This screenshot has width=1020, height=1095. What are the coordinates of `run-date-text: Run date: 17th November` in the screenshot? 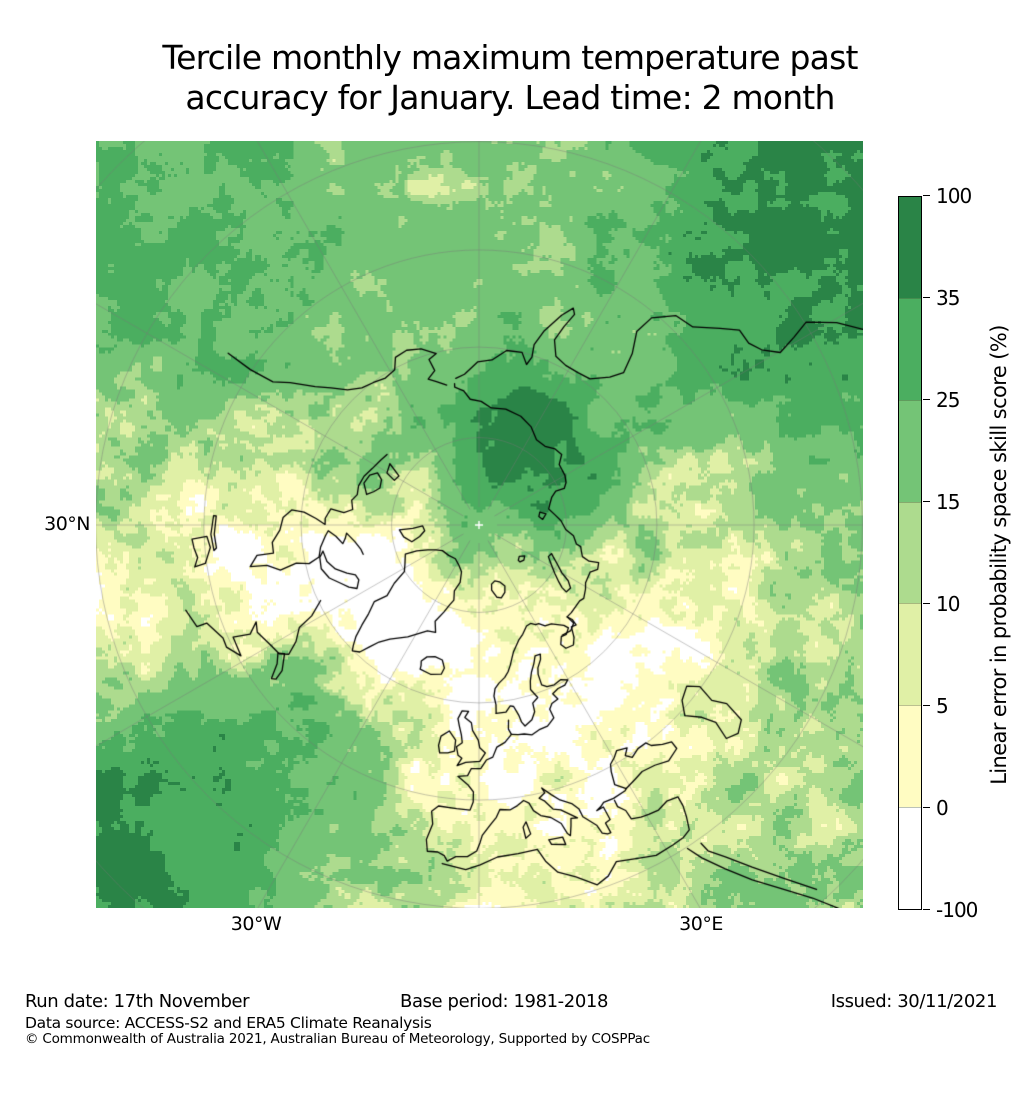 It's located at (137, 1001).